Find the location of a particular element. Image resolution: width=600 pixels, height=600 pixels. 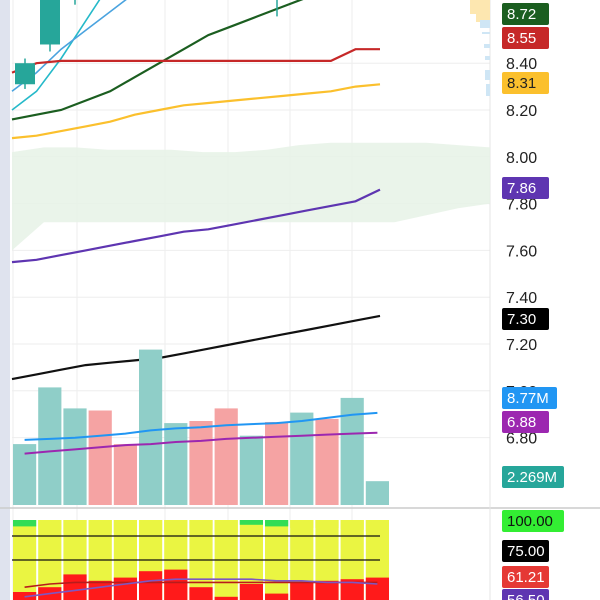

price-badge: 8.77M is located at coordinates (529, 398).